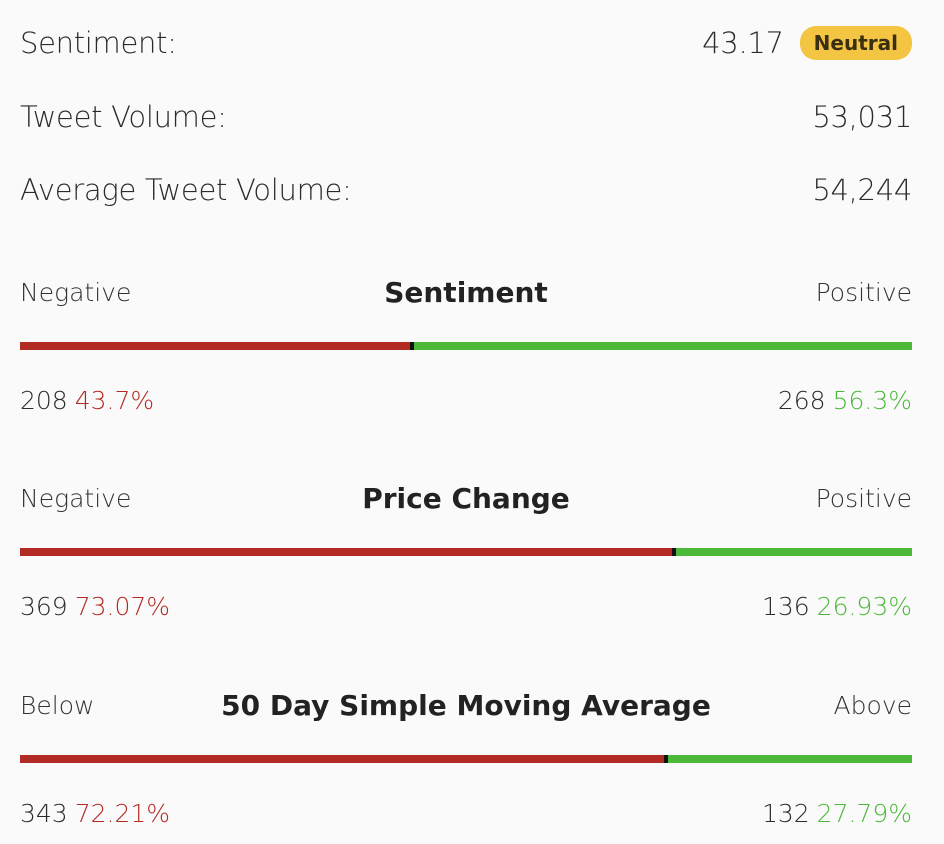 The width and height of the screenshot is (944, 844). Describe the element at coordinates (122, 813) in the screenshot. I see `below-percent: 72.21%` at that location.